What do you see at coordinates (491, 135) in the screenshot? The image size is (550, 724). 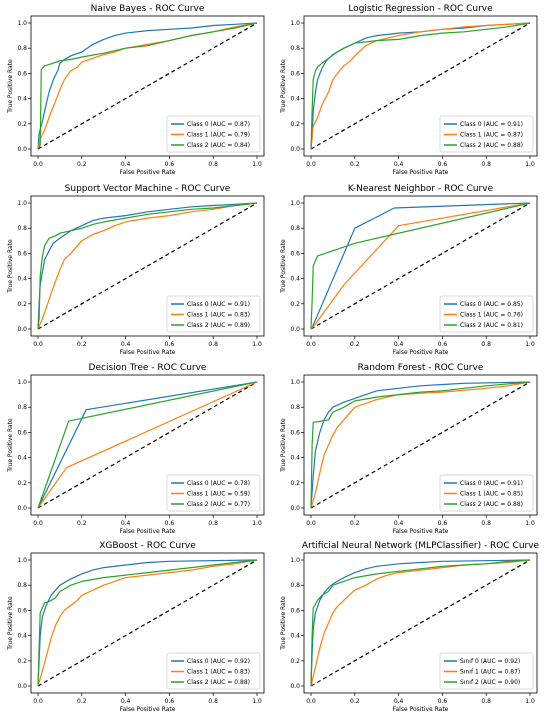 I see `legend-entry: Class 1 (AUC = 0.87)` at bounding box center [491, 135].